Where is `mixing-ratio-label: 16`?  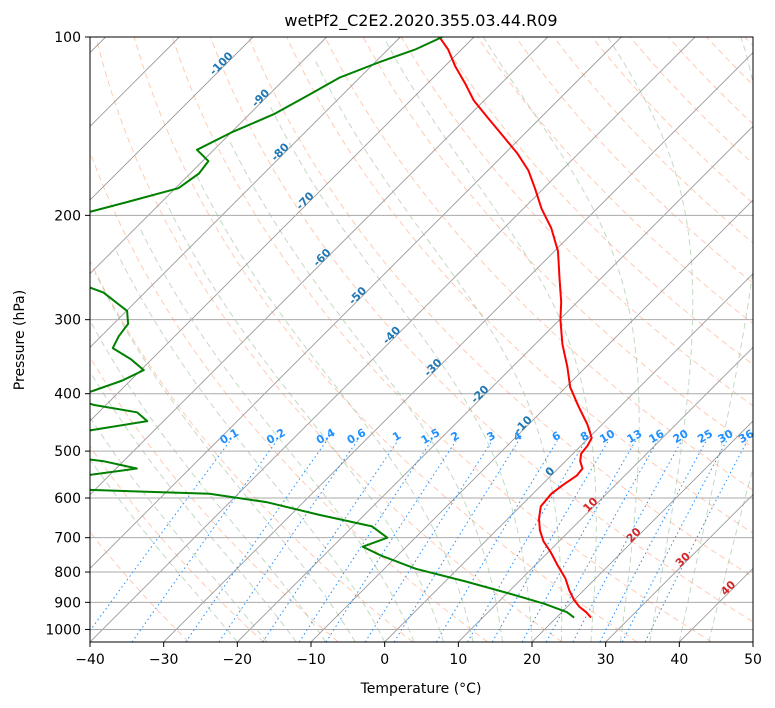 mixing-ratio-label: 16 is located at coordinates (657, 436).